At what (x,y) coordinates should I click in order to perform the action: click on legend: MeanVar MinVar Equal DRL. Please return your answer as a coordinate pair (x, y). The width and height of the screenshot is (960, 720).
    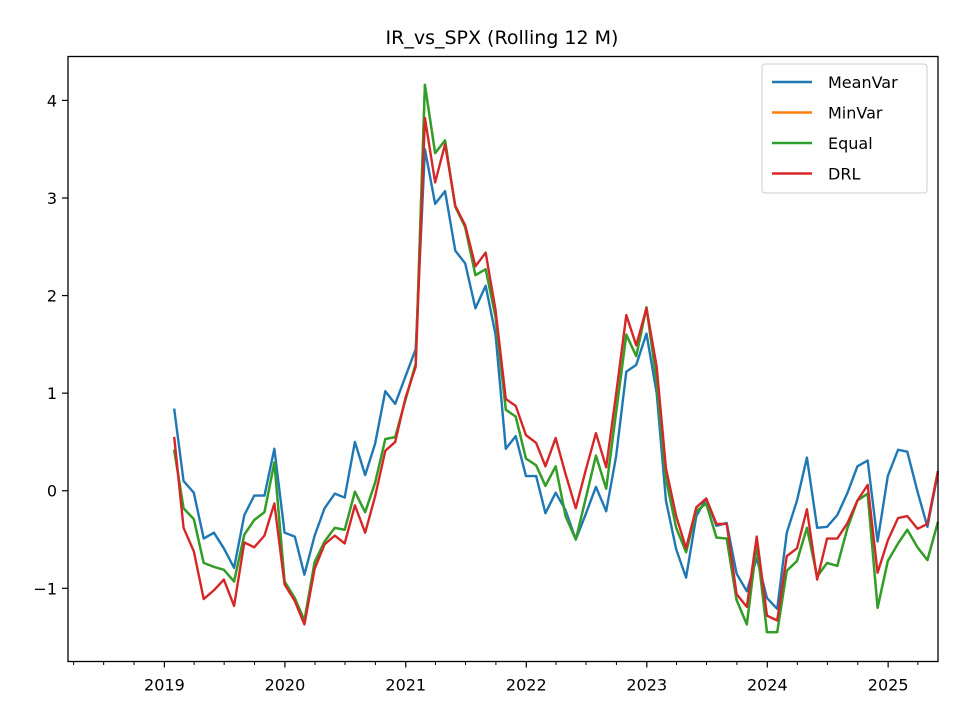
    Looking at the image, I should click on (844, 128).